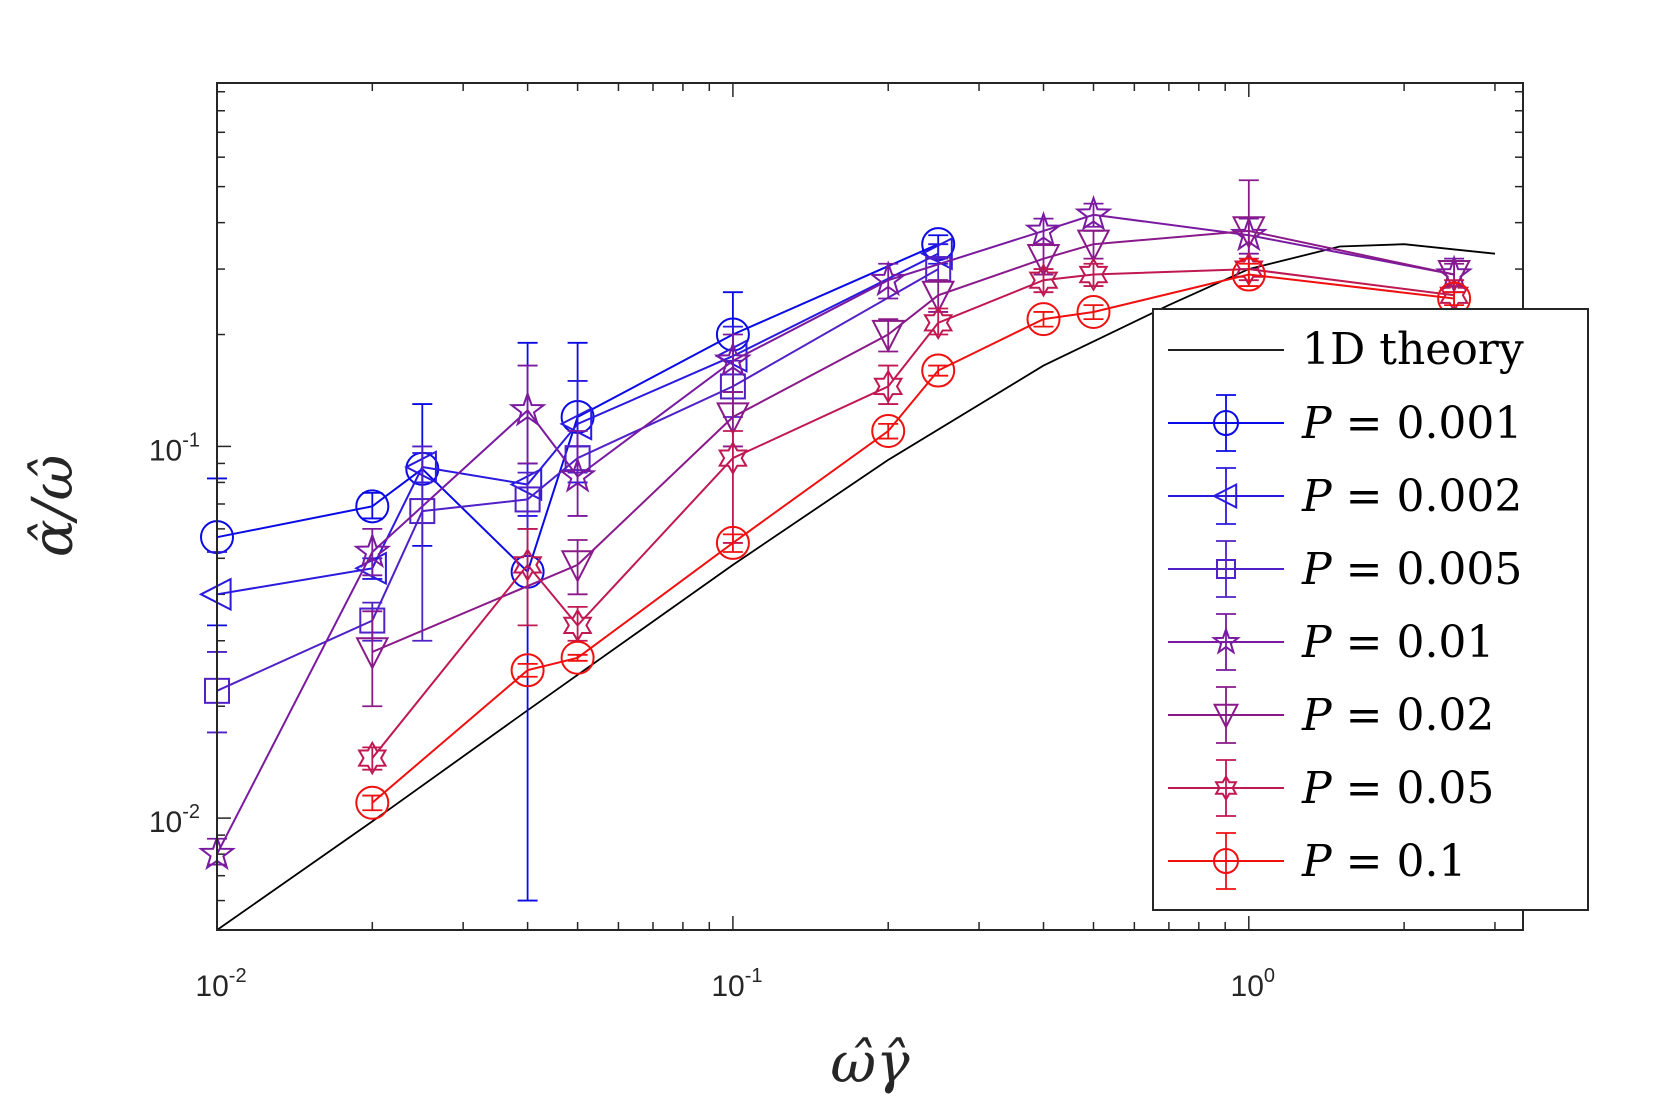 The width and height of the screenshot is (1661, 1104). I want to click on legend-label: P = 0.005, so click(1411, 569).